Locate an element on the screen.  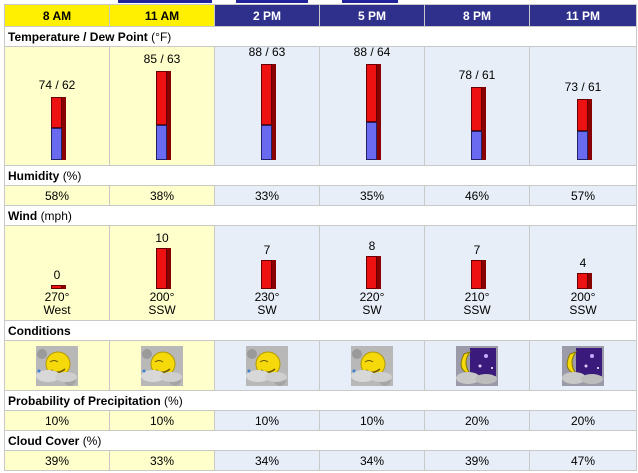
wind-cell: 7 230° SW is located at coordinates (267, 273).